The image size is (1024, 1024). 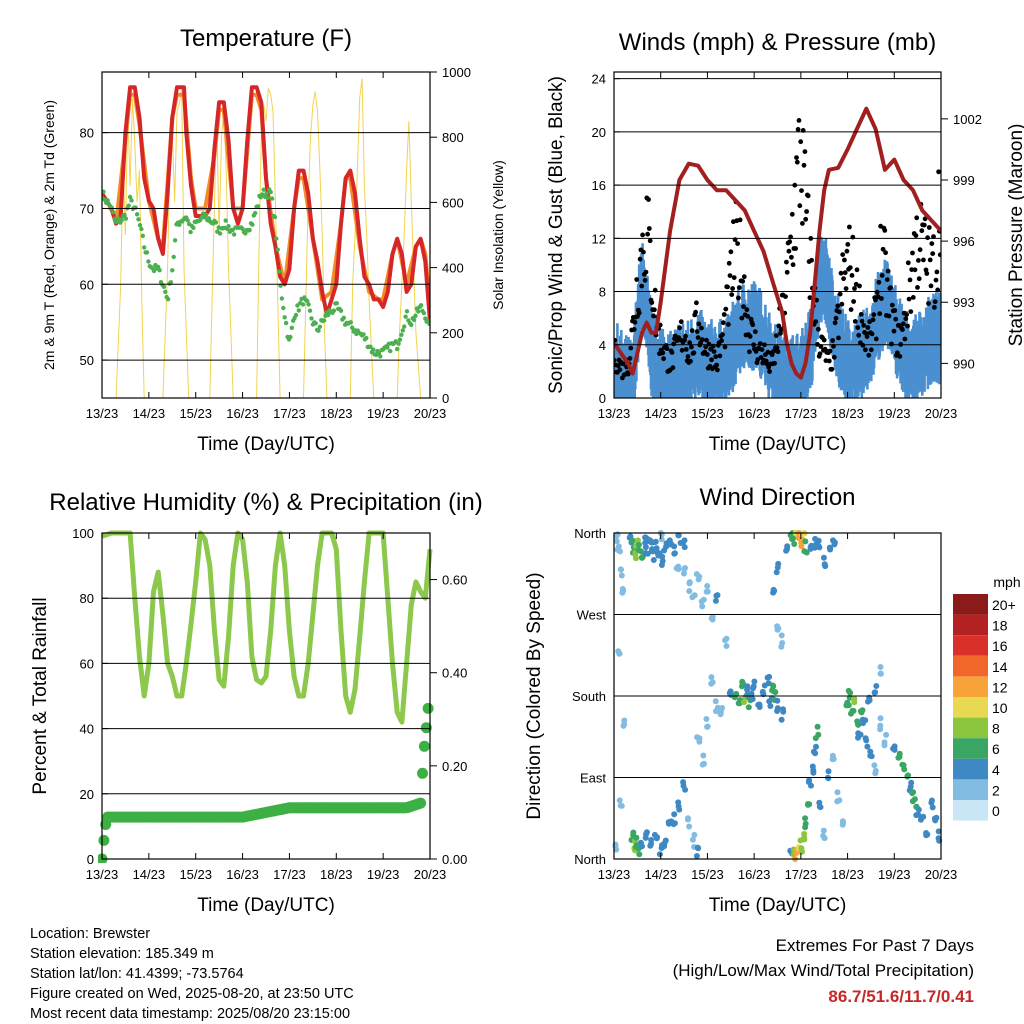 What do you see at coordinates (964, 363) in the screenshot?
I see `y2-tick-label: 990` at bounding box center [964, 363].